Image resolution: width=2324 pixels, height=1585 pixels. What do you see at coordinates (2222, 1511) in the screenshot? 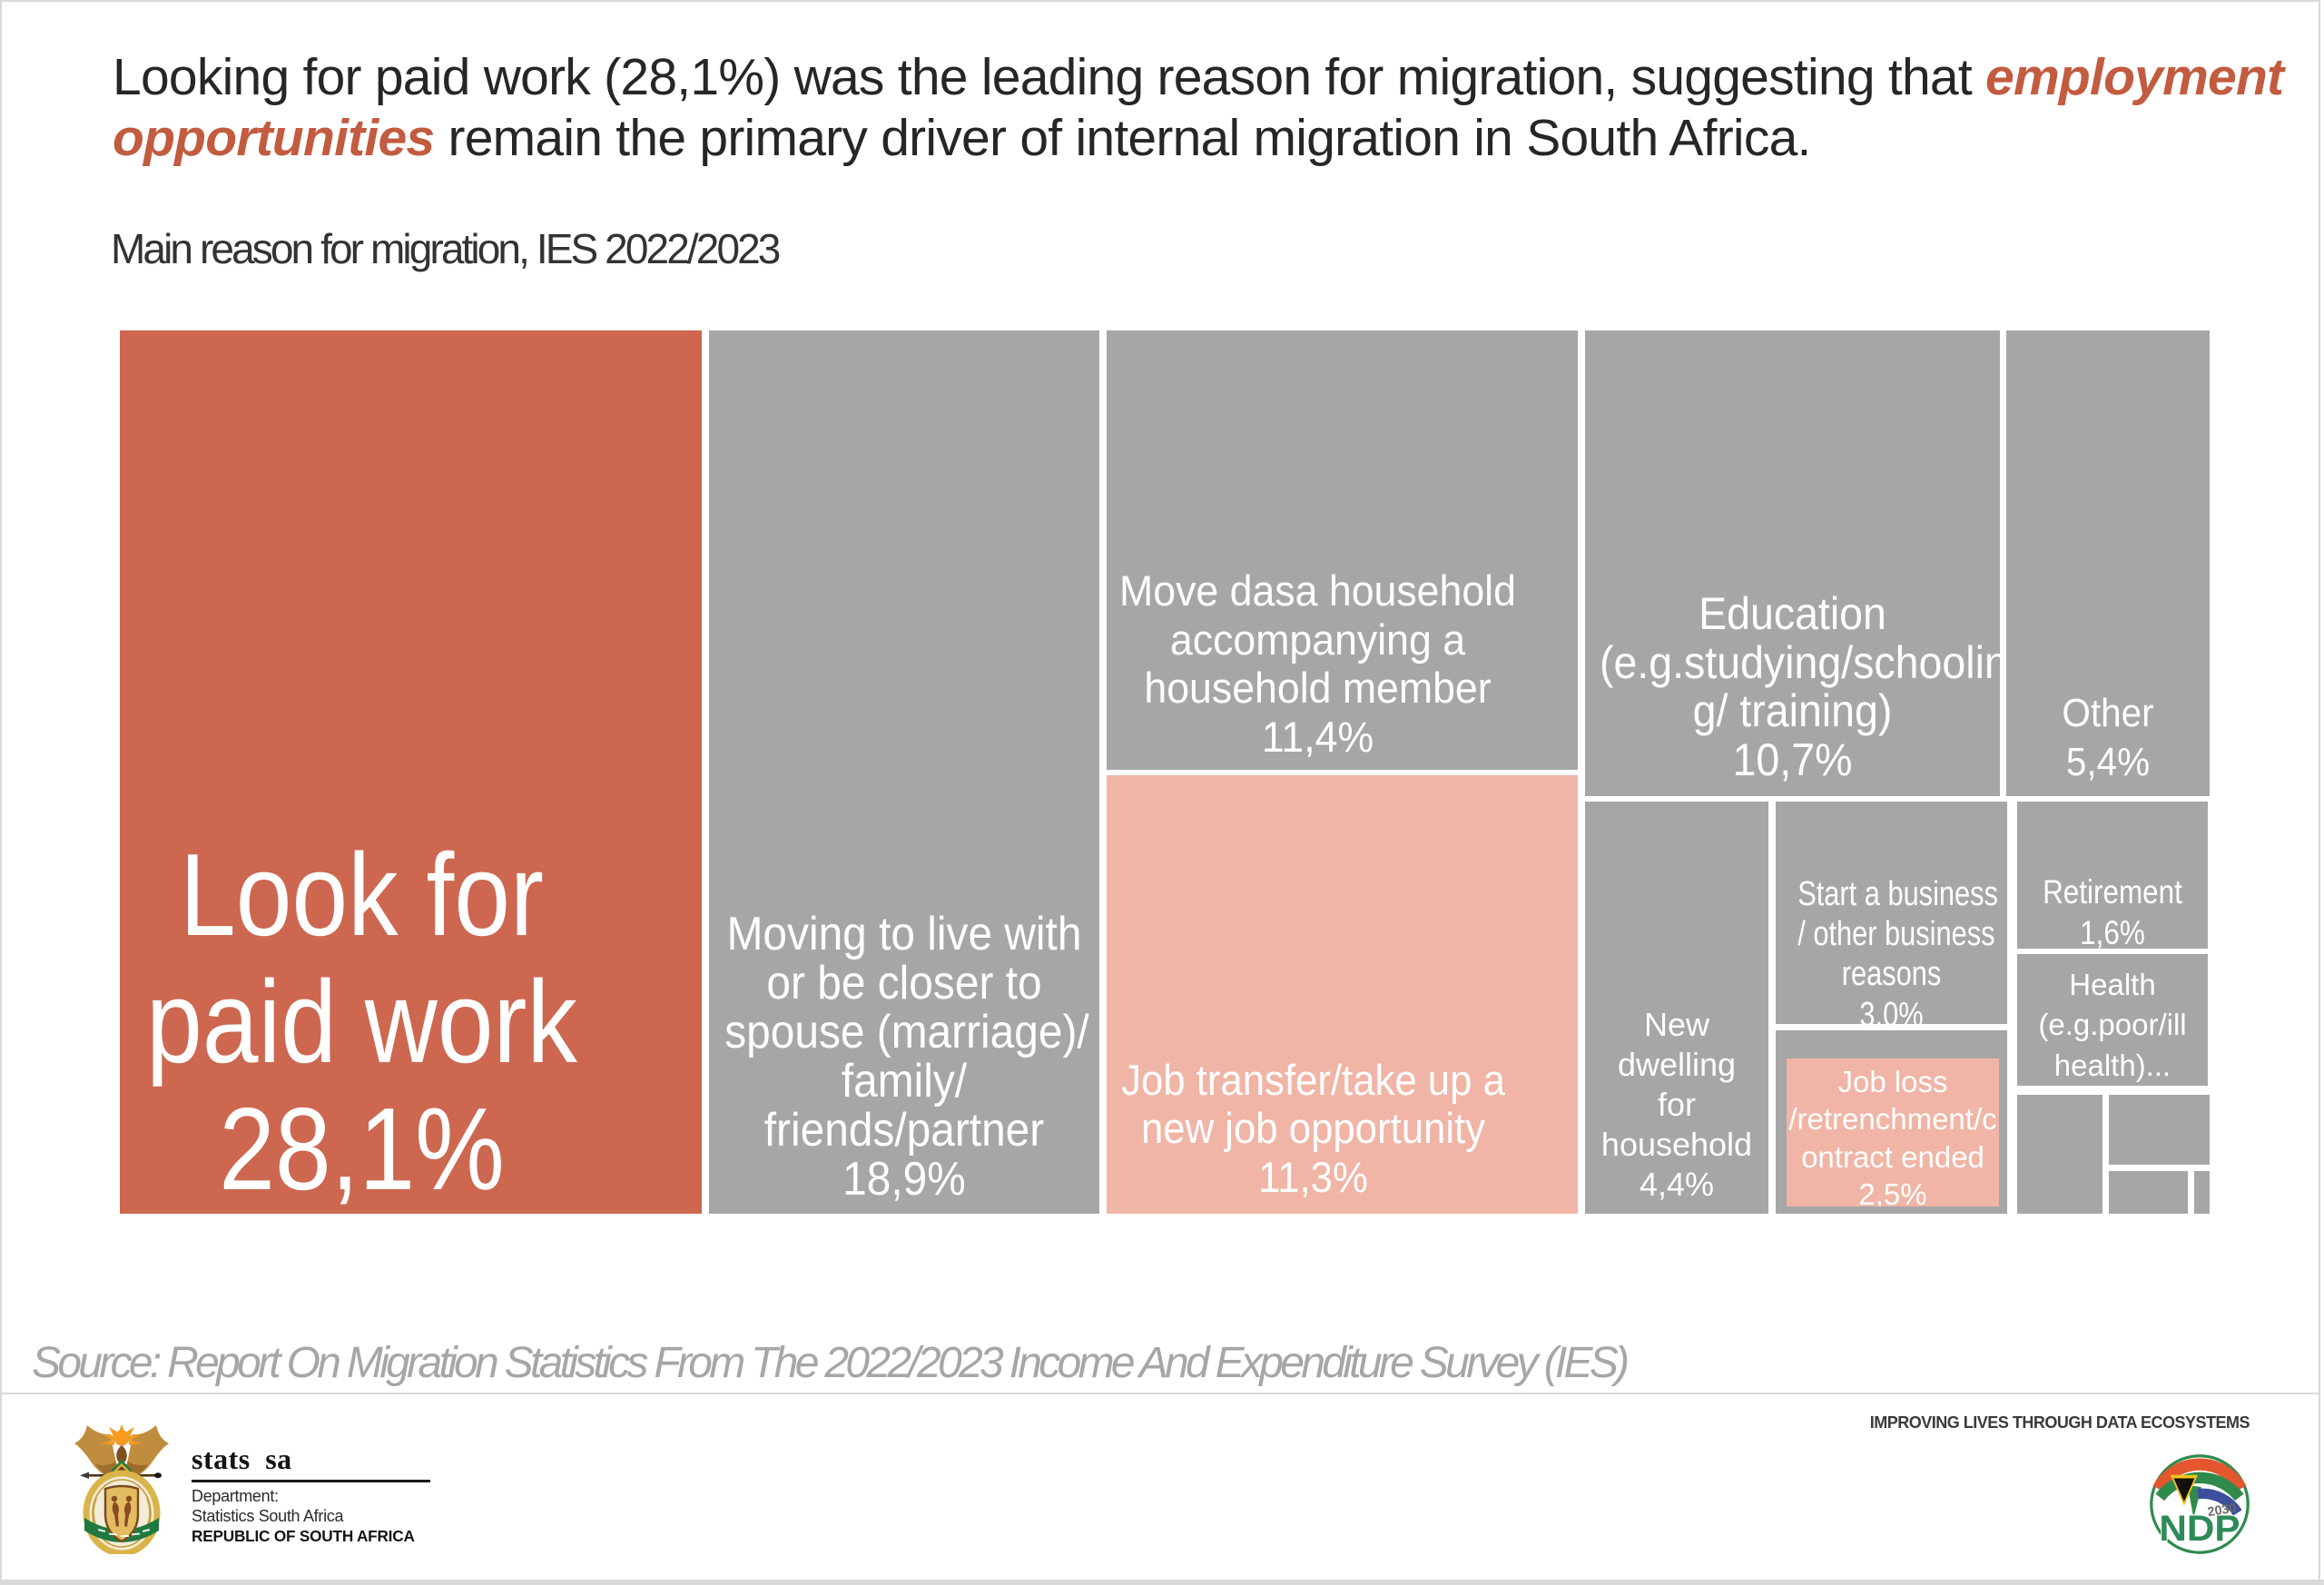
I see `svg-text: 2030` at bounding box center [2222, 1511].